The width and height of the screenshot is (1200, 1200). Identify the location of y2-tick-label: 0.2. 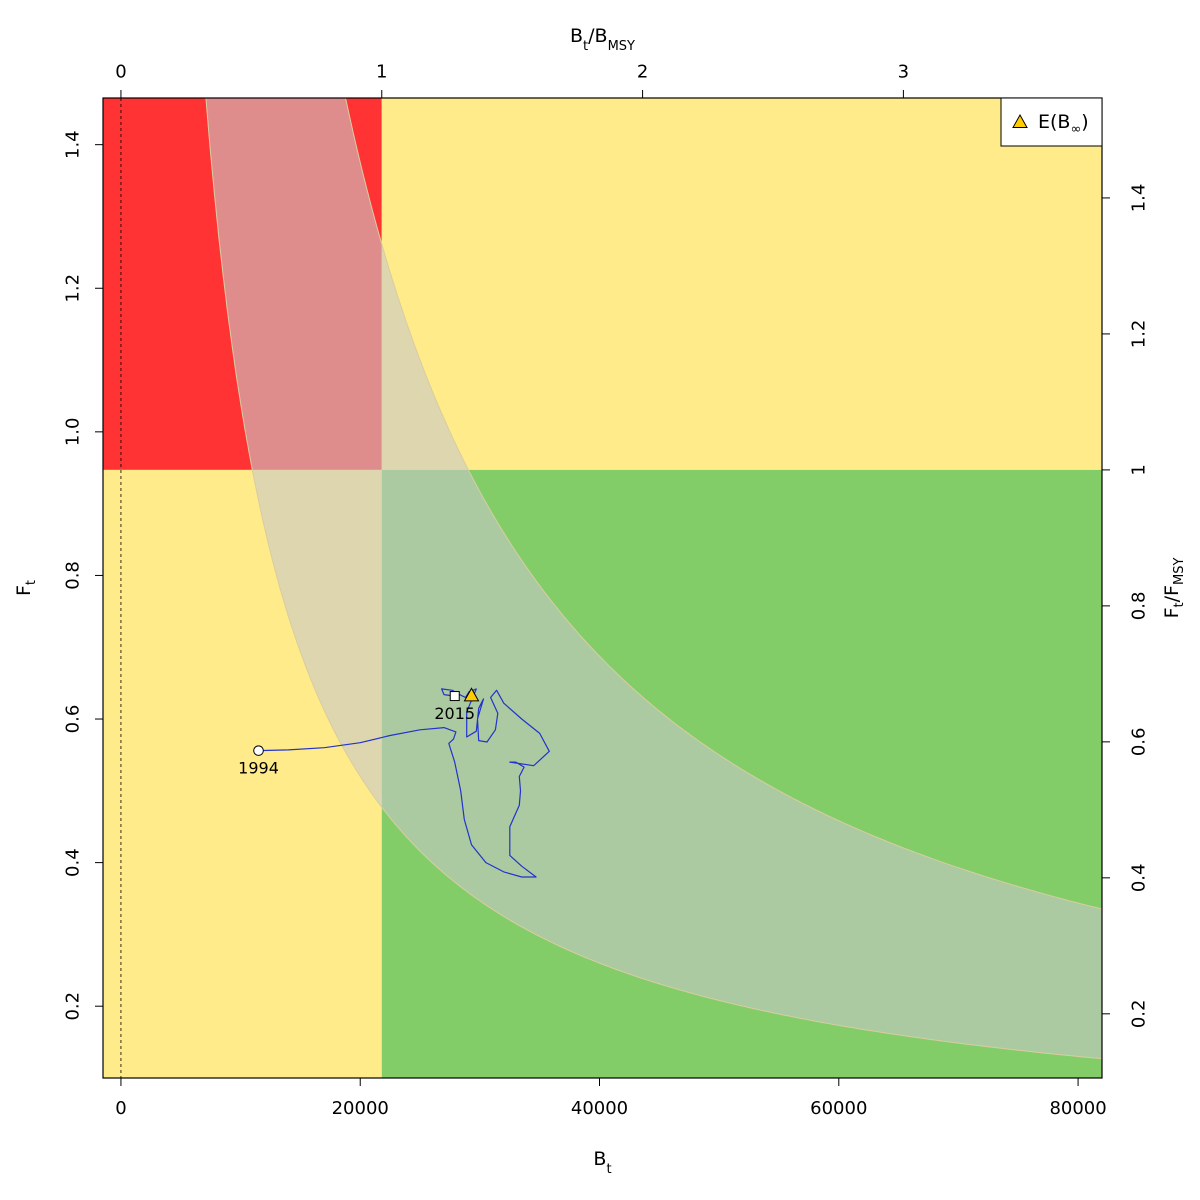
(1139, 1013).